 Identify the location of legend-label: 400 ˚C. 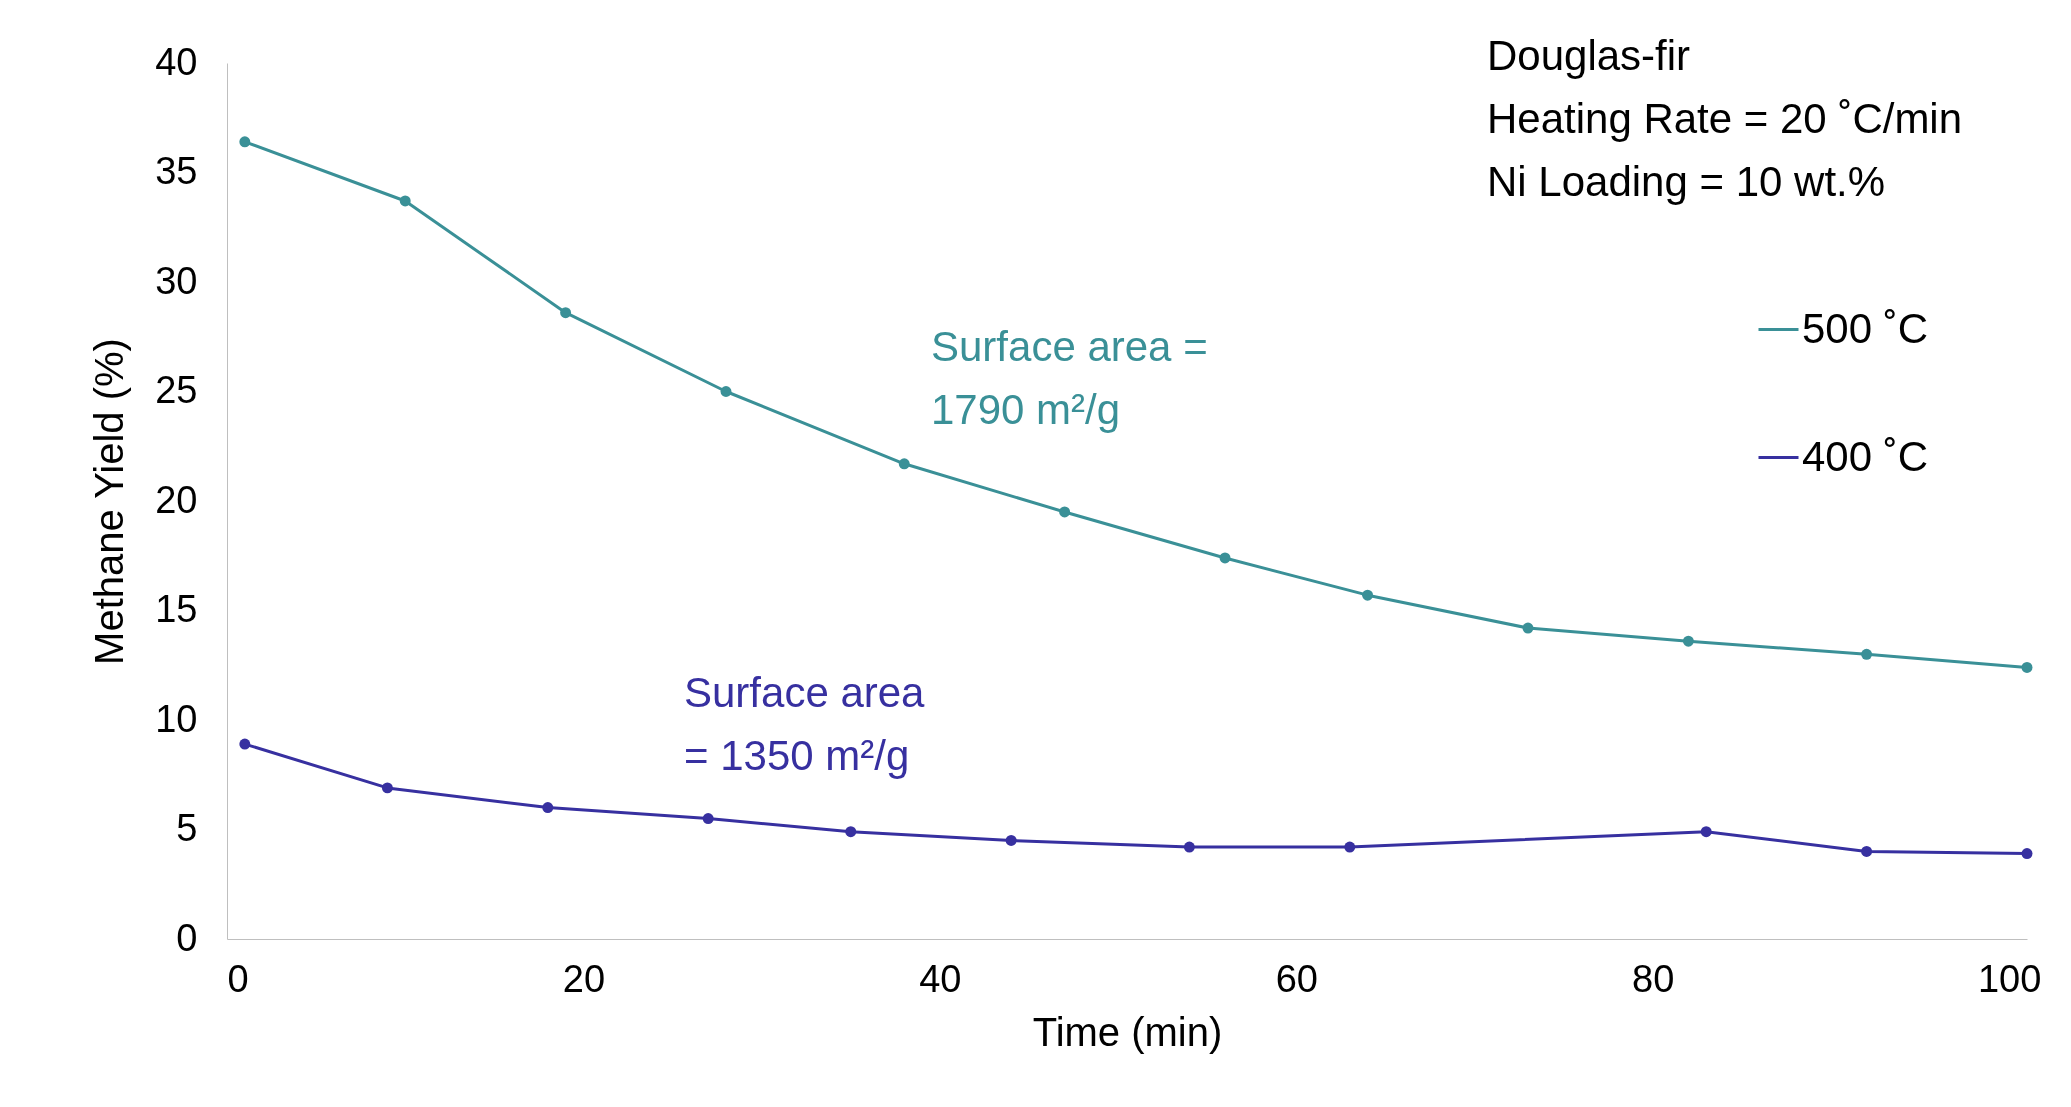
(1865, 456).